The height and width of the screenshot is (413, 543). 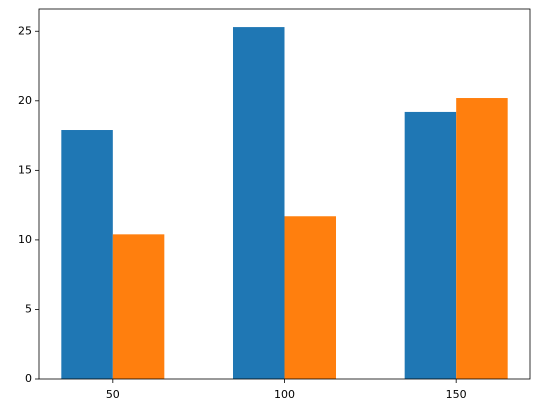 What do you see at coordinates (284, 394) in the screenshot?
I see `x-tick-label: 100` at bounding box center [284, 394].